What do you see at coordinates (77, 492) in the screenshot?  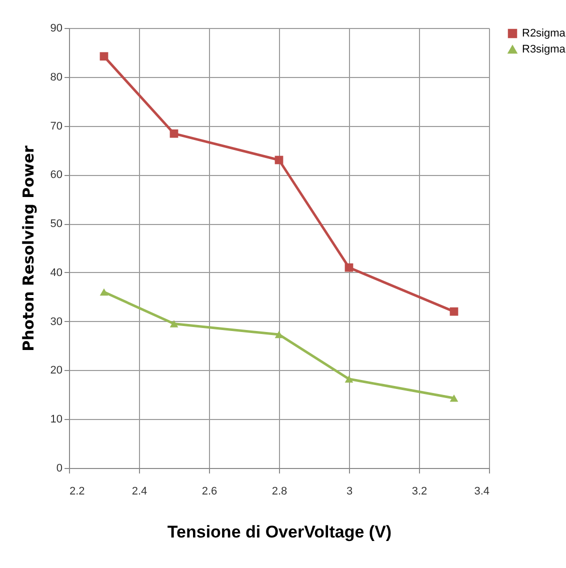 I see `x-tick-label: 2.2` at bounding box center [77, 492].